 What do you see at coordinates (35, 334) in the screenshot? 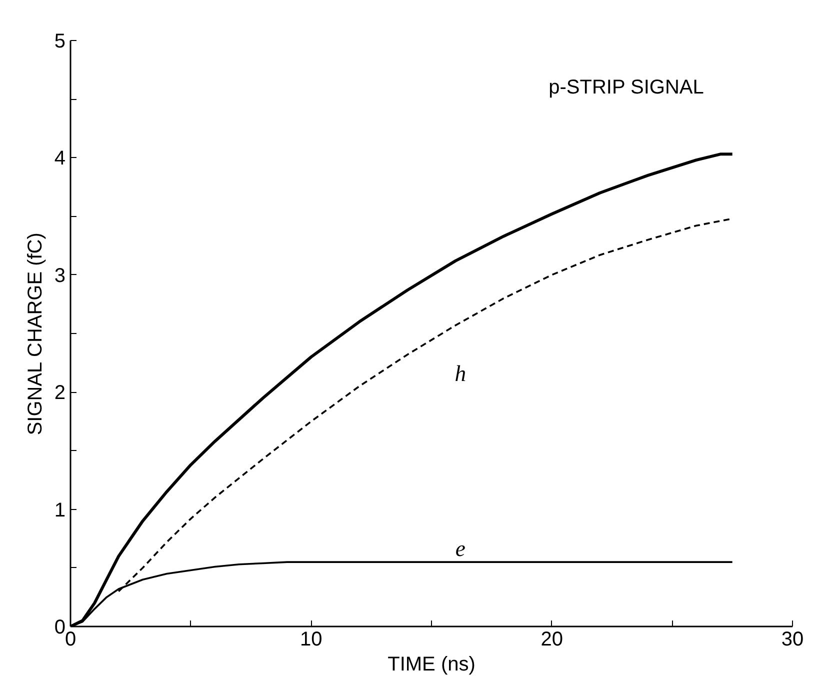
I see `y-axis-title: SIGNAL CHARGE (fC)` at bounding box center [35, 334].